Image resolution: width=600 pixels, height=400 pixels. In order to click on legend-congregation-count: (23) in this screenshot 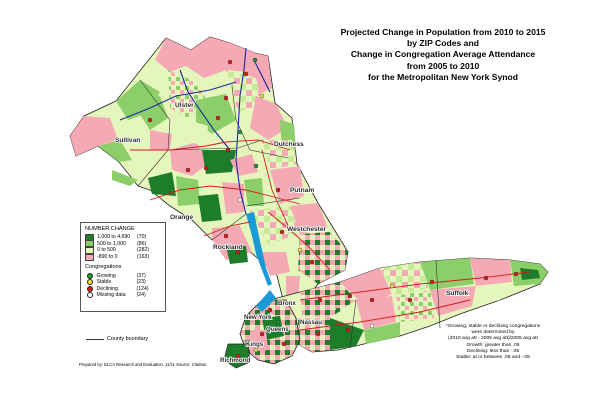, I will do `click(141, 282)`.